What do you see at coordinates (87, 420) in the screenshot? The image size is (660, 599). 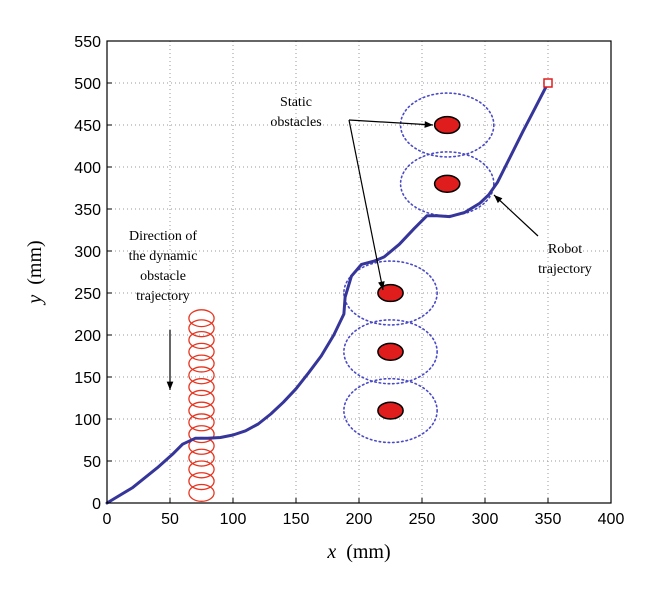 I see `y-tick-label: 100` at bounding box center [87, 420].